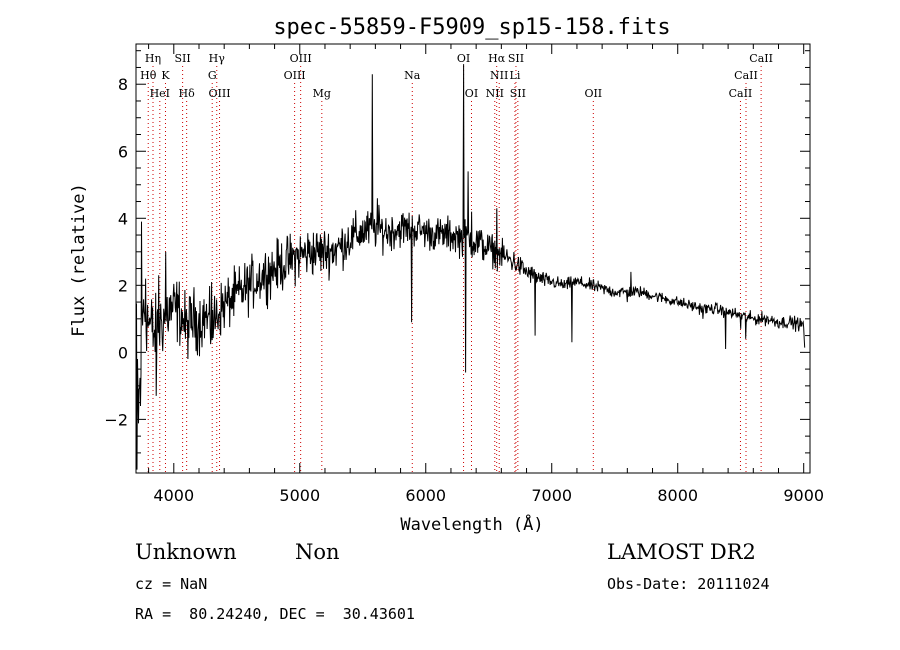  Describe the element at coordinates (186, 552) in the screenshot. I see `object-class: Unknown` at that location.